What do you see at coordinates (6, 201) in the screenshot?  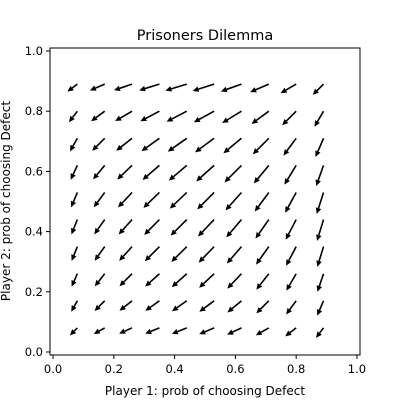 I see `y-axis-label: Player 2: prob of choosing Defect` at bounding box center [6, 201].